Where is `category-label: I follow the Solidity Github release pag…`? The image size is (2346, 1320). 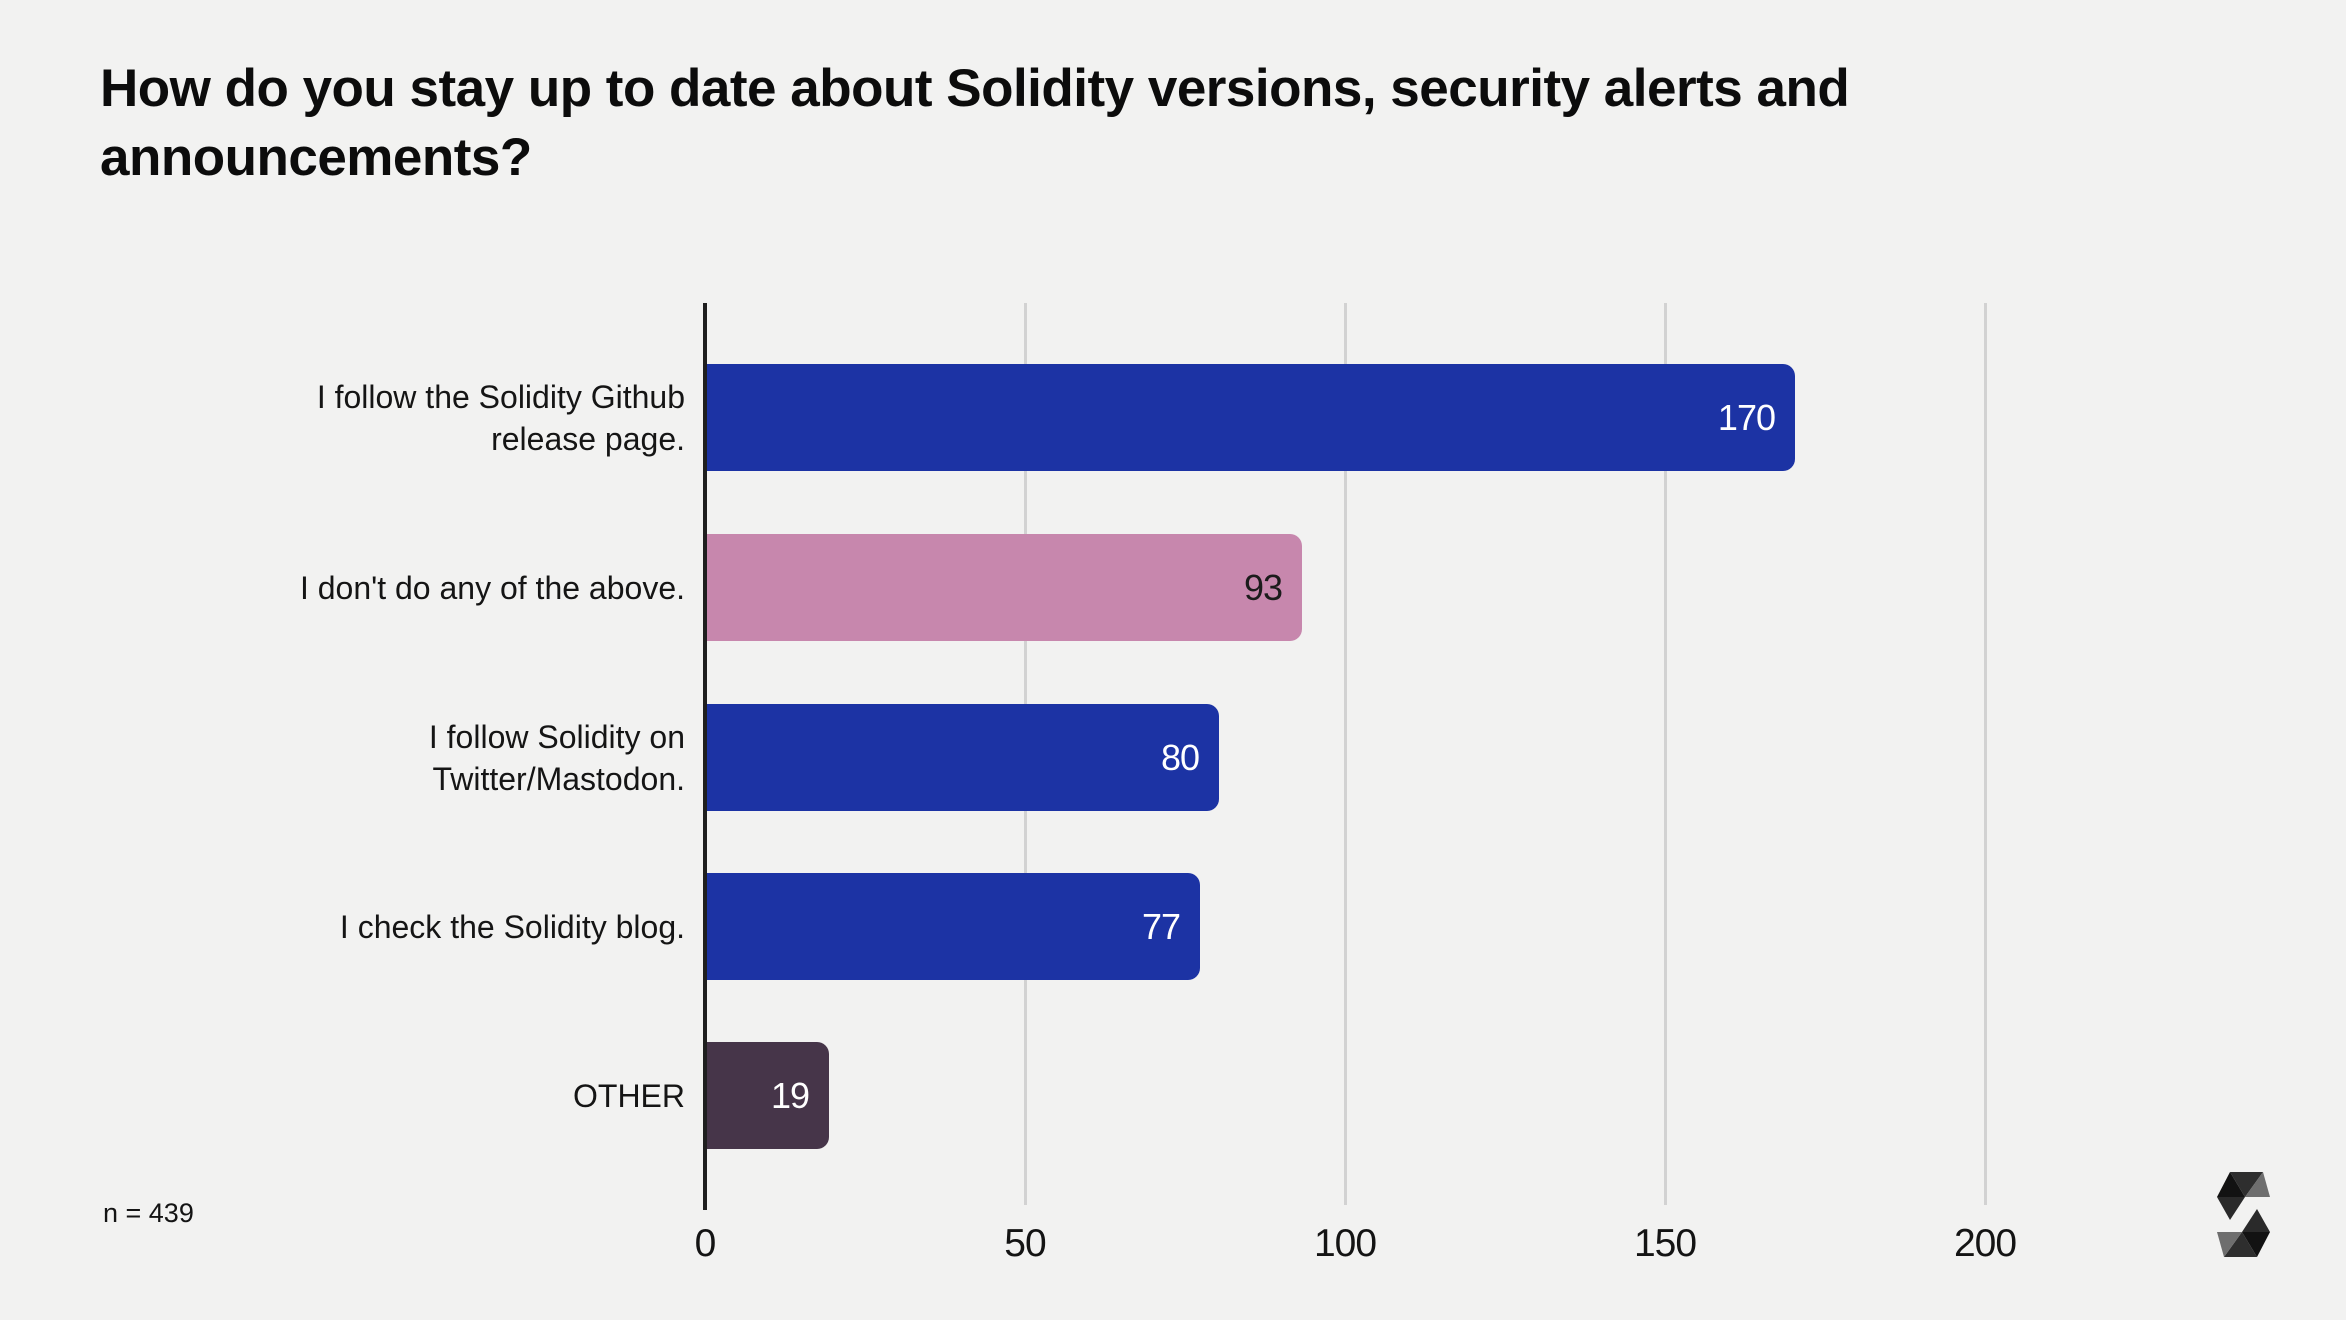 category-label: I follow the Solidity Github release pag… is located at coordinates (500, 417).